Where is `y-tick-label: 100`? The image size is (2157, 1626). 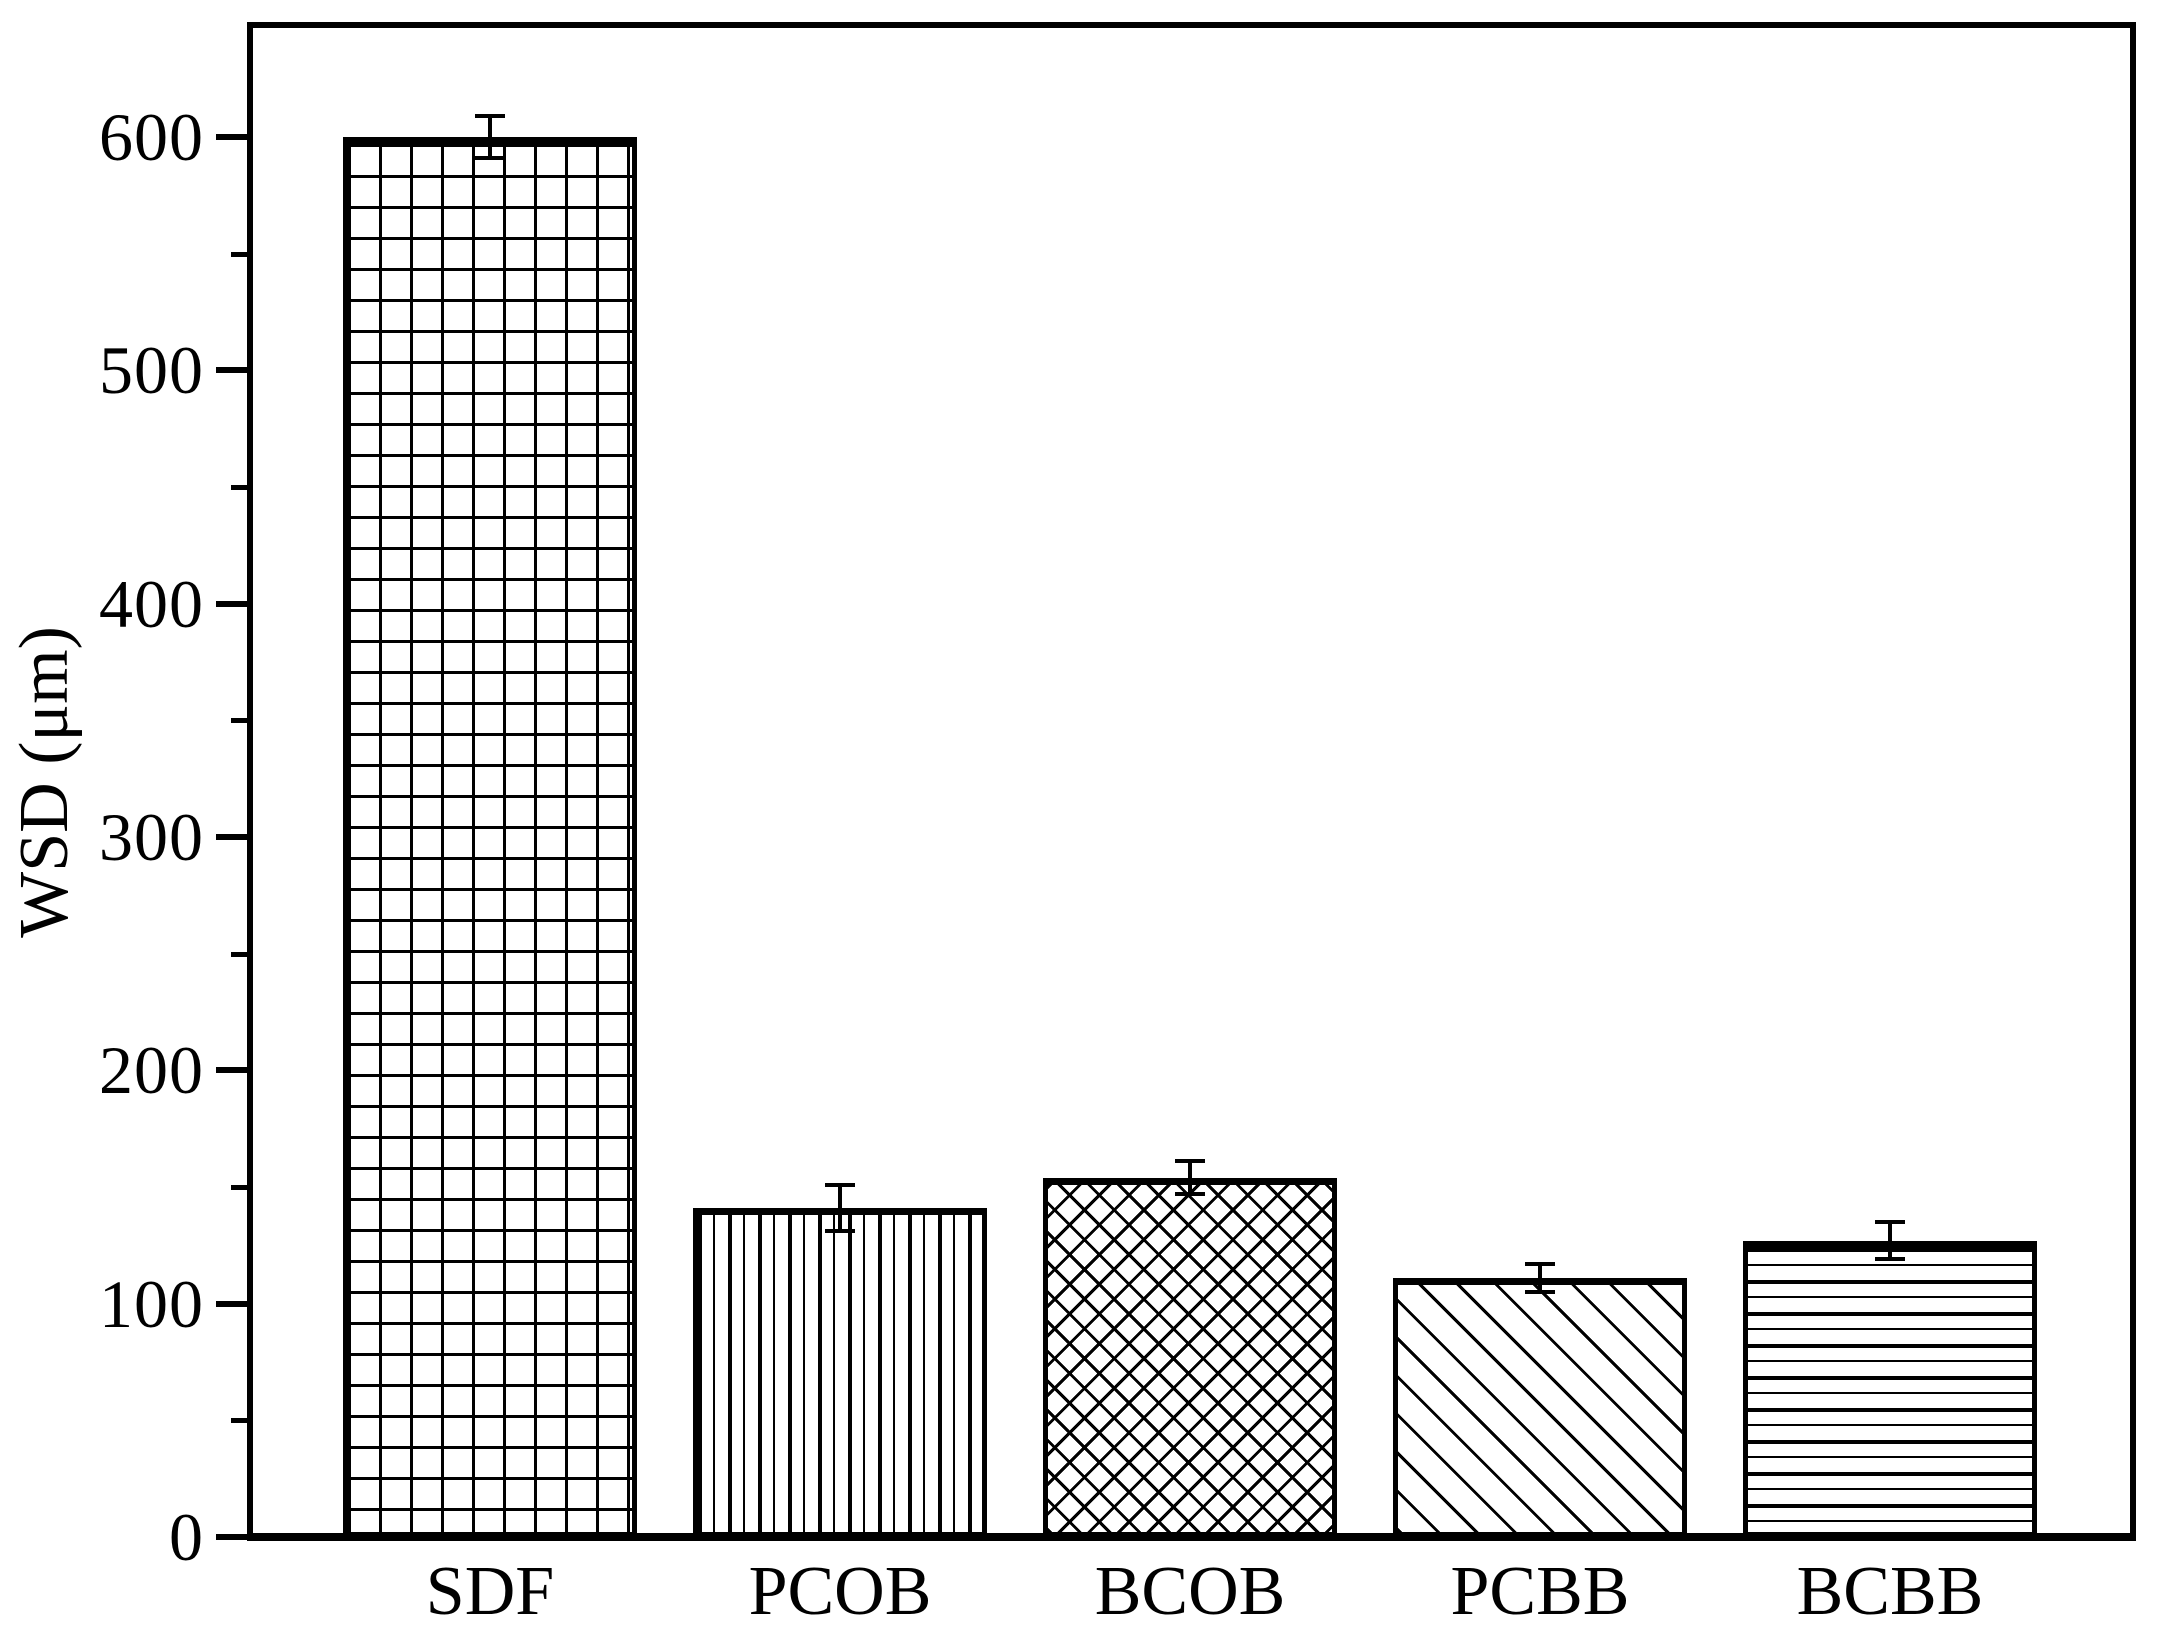 y-tick-label: 100 is located at coordinates (151, 1303).